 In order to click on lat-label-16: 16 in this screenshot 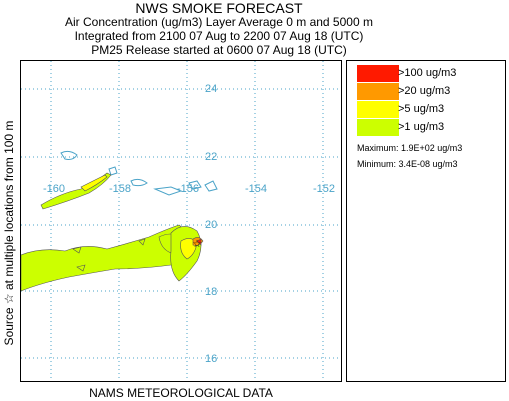, I will do `click(211, 359)`.